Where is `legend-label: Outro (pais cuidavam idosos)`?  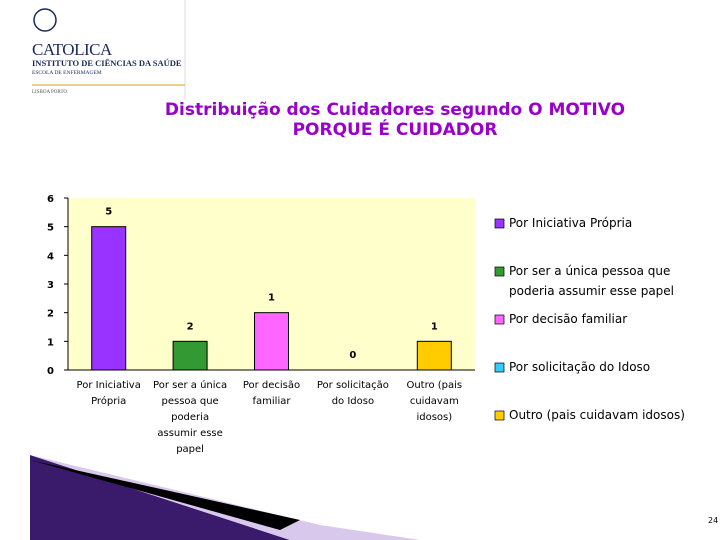
legend-label: Outro (pais cuidavam idosos) is located at coordinates (597, 415).